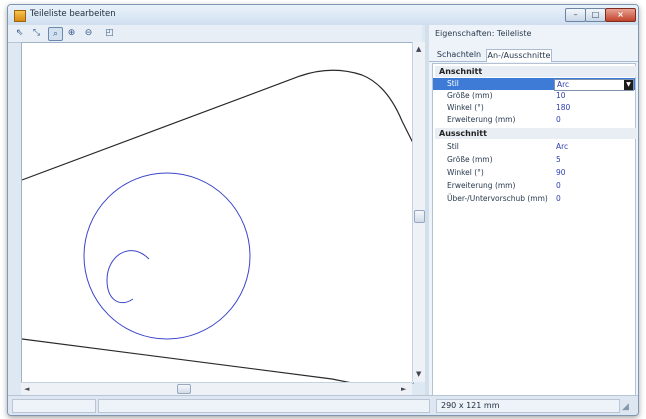 The height and width of the screenshot is (419, 646). Describe the element at coordinates (534, 96) in the screenshot. I see `property-row-groesse: Größe (mm) 10` at that location.